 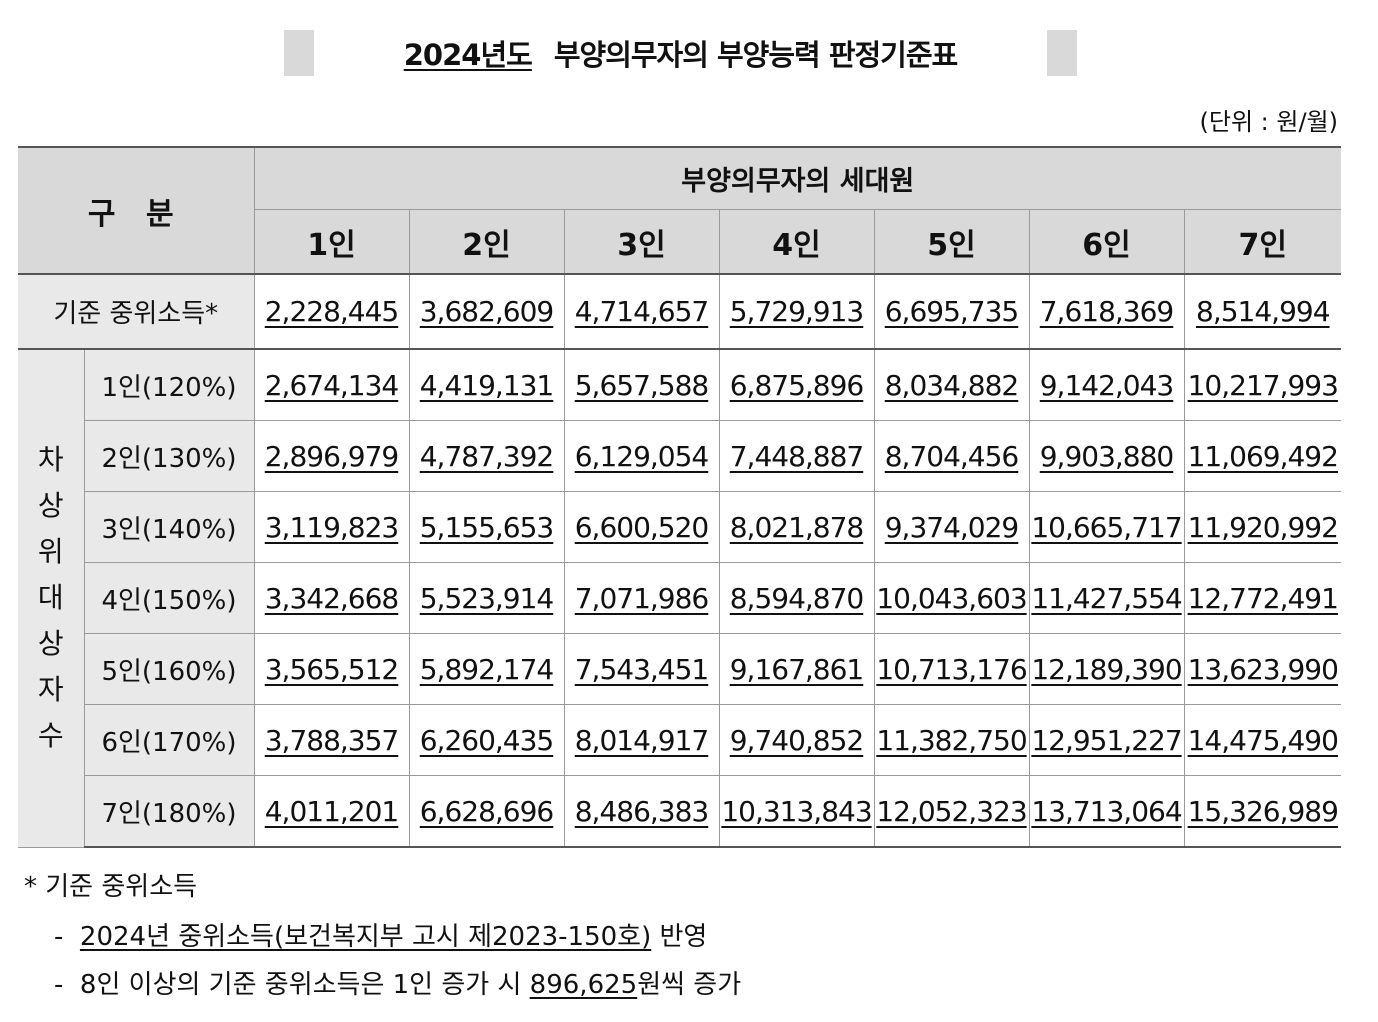 I want to click on table-cell: 10,043,603, so click(x=951, y=598).